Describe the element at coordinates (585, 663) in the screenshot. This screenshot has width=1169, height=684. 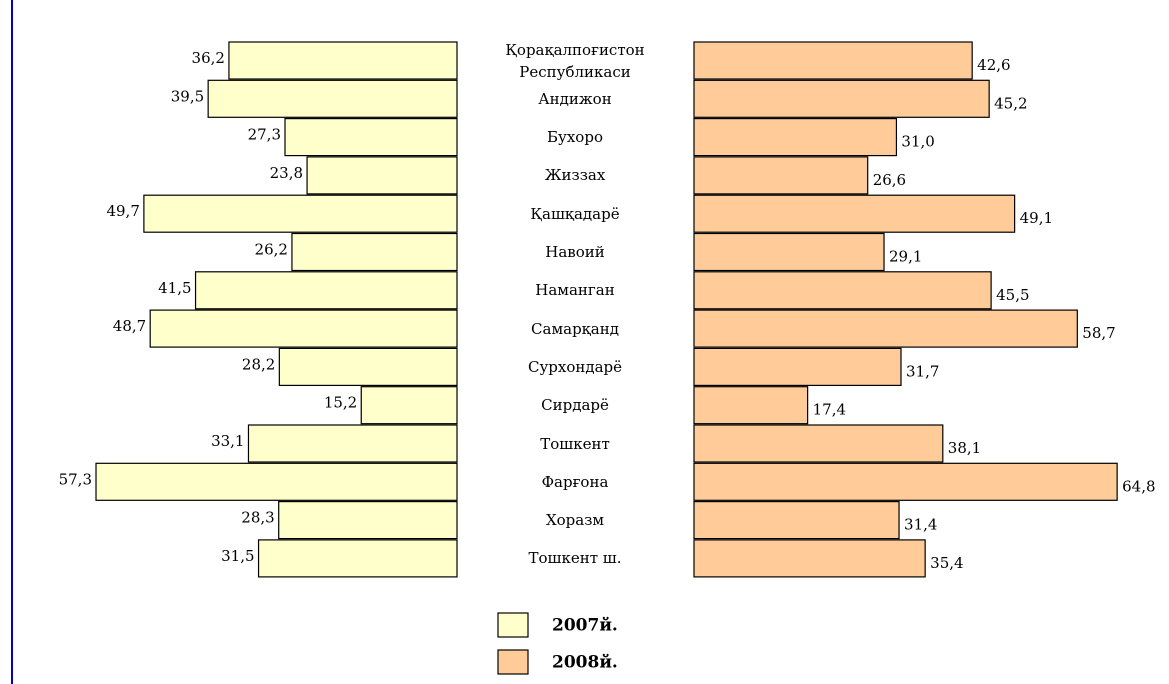
I see `legend-label: 2008й.` at that location.